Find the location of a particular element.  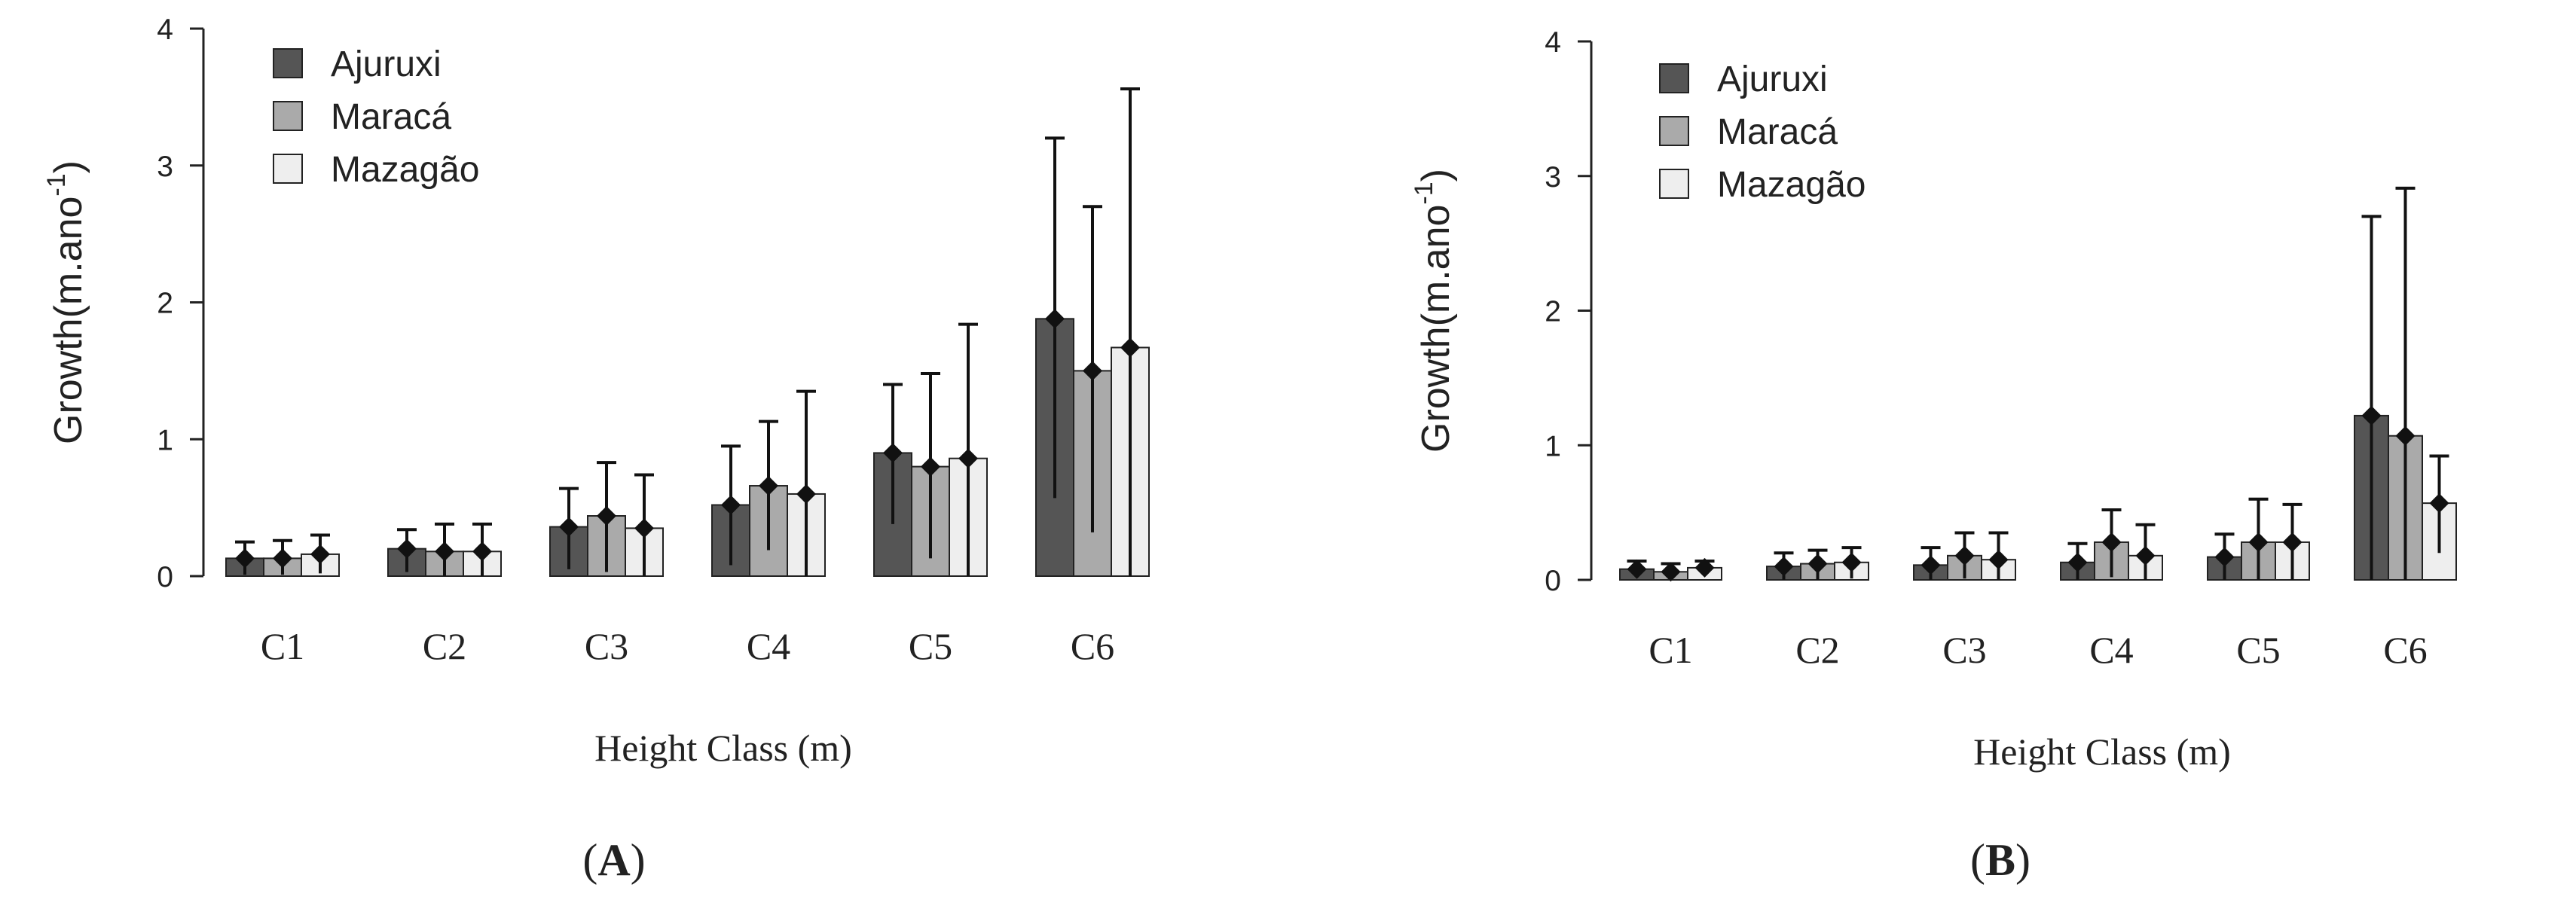

panel-label-letter: A is located at coordinates (613, 860).